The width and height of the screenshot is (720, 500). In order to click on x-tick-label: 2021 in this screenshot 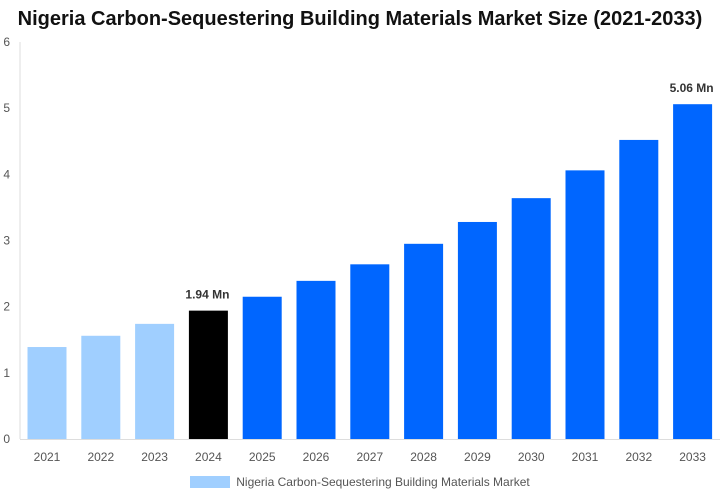, I will do `click(47, 457)`.